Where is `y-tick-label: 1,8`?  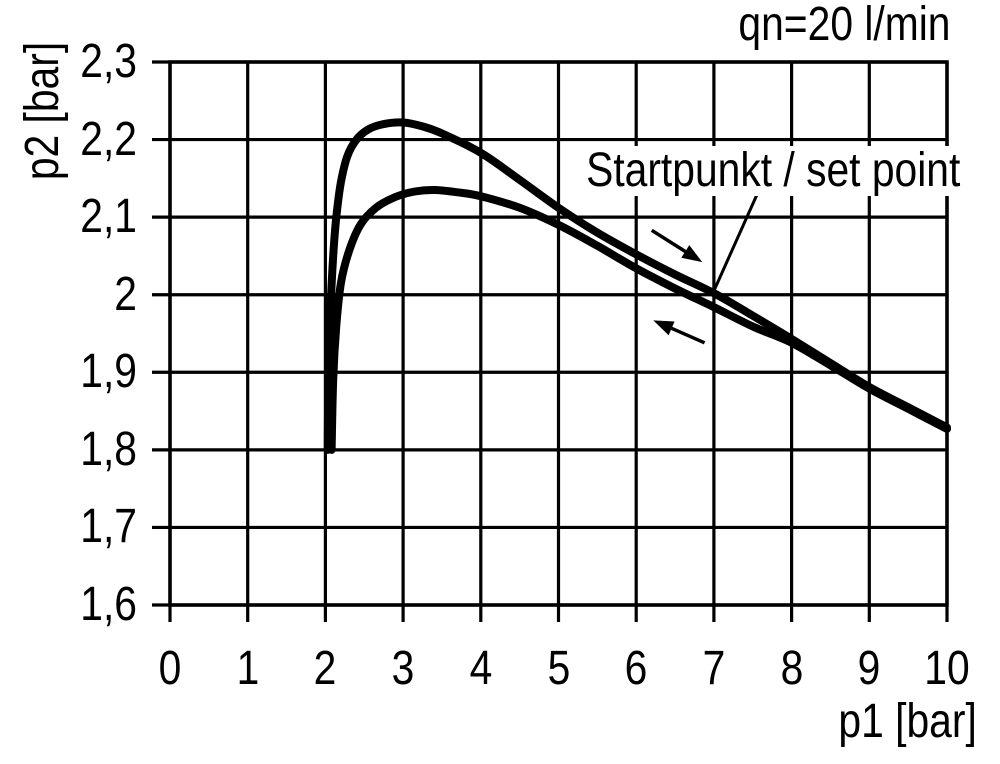 y-tick-label: 1,8 is located at coordinates (108, 449).